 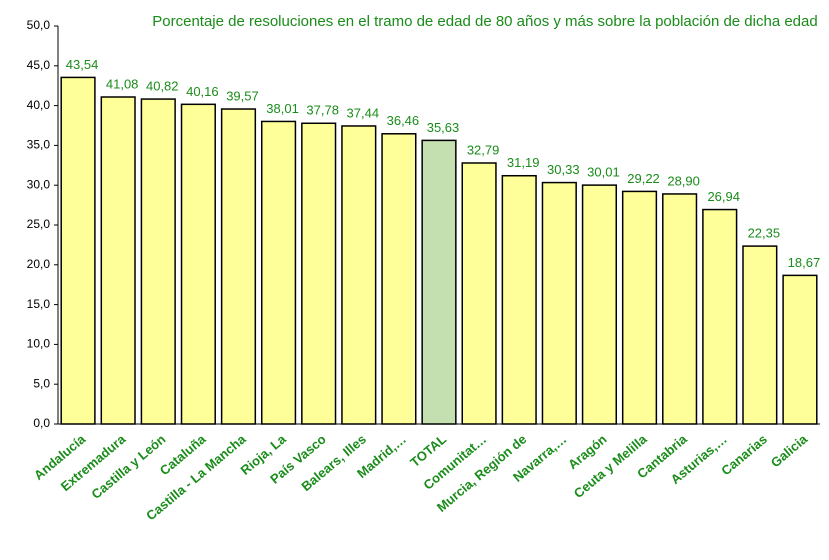 I want to click on value-label: 28,90, so click(x=683, y=180).